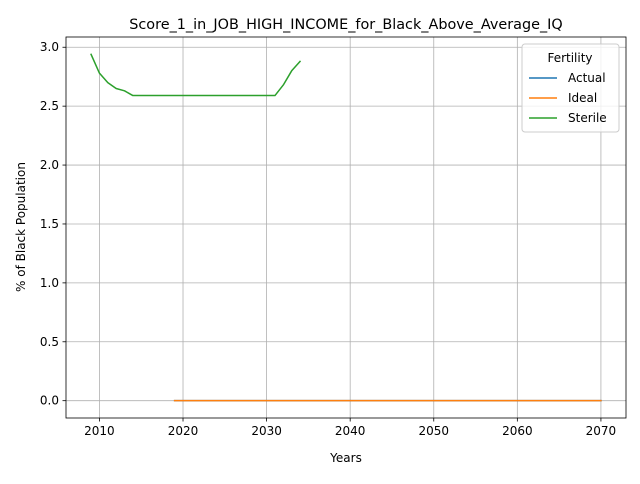 Image resolution: width=640 pixels, height=484 pixels. What do you see at coordinates (266, 431) in the screenshot?
I see `x-tick-label: 2030` at bounding box center [266, 431].